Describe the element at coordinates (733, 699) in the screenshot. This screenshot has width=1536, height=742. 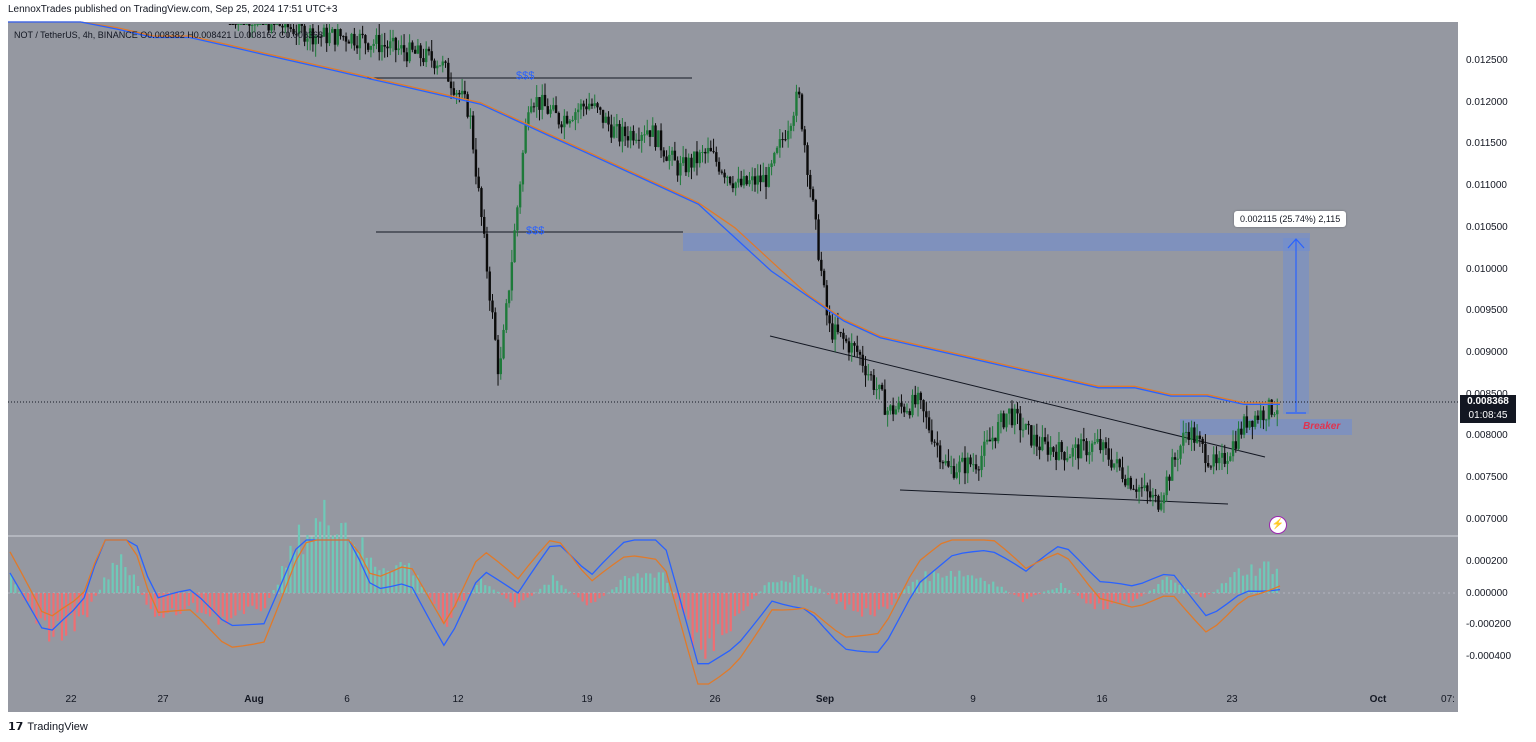
I see `time-axis` at that location.